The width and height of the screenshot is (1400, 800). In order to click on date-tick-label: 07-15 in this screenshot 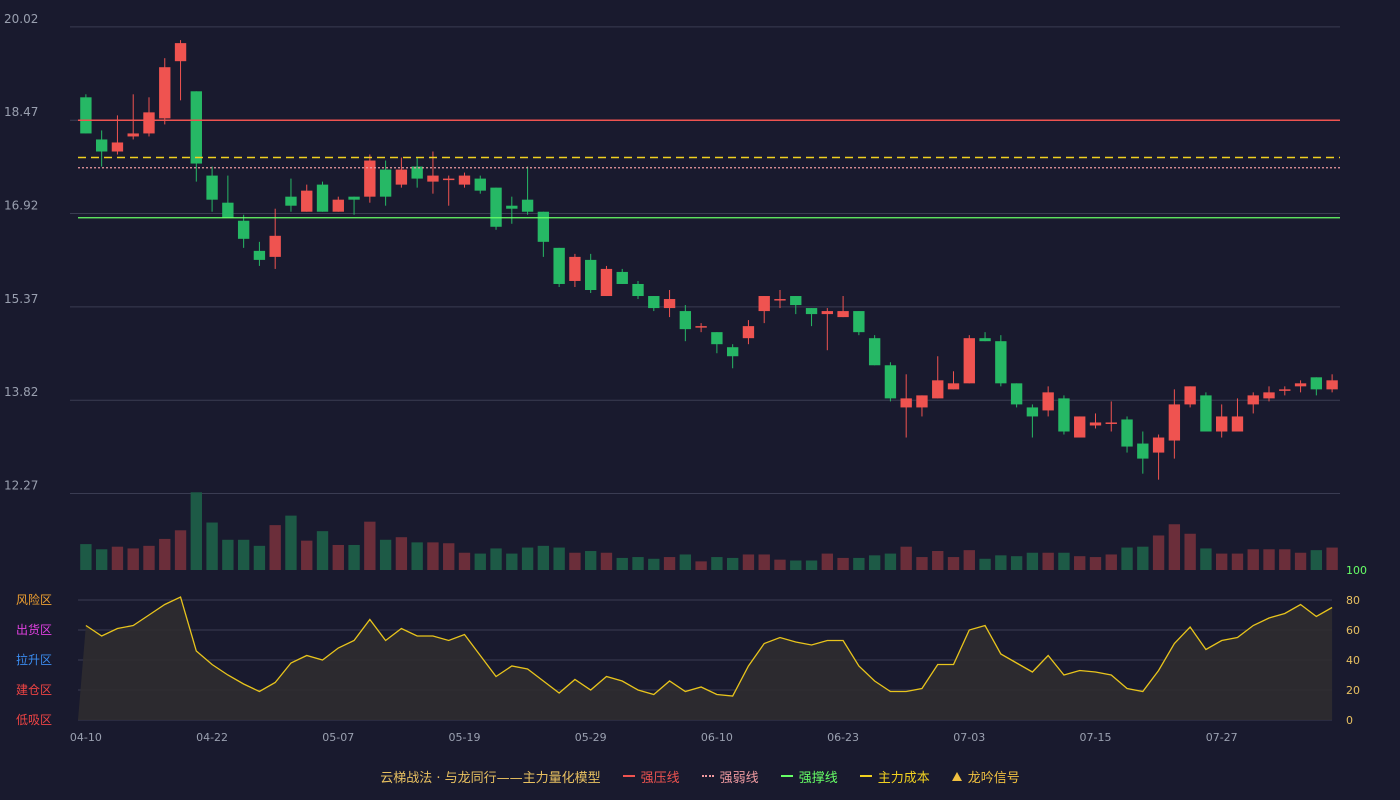, I will do `click(1096, 737)`.